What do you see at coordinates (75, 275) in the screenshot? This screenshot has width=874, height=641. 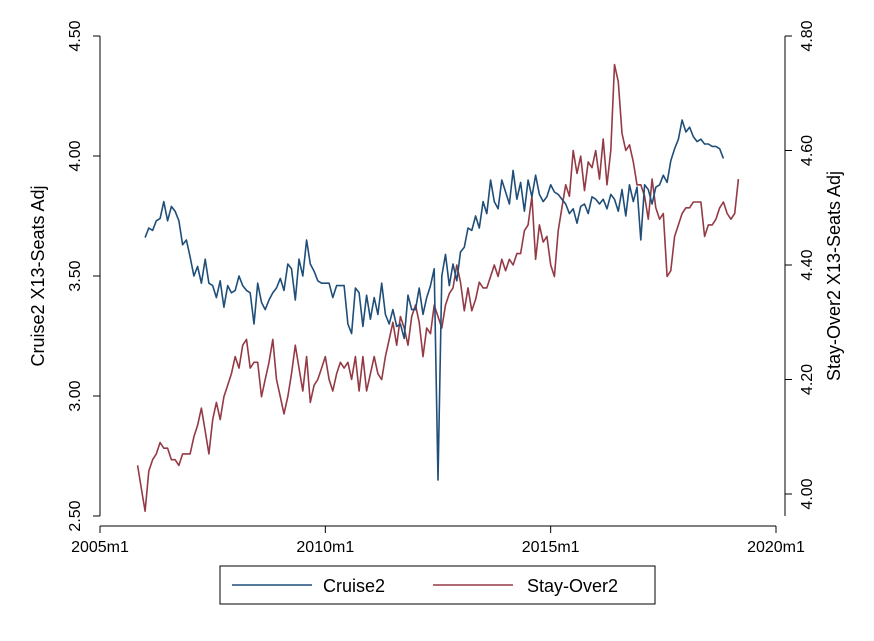 I see `left-tick-label: 3.50` at bounding box center [75, 275].